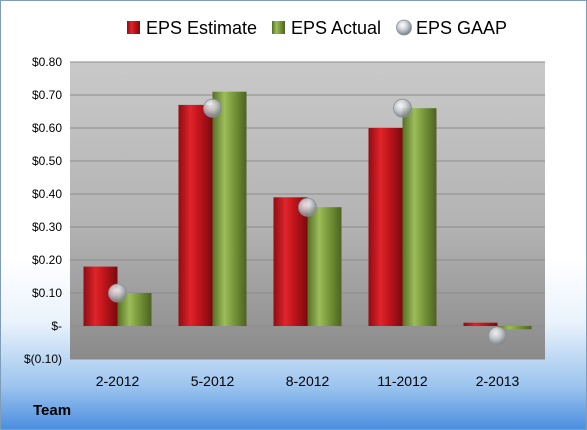  I want to click on y-tick-label: $0.10, so click(47, 293).